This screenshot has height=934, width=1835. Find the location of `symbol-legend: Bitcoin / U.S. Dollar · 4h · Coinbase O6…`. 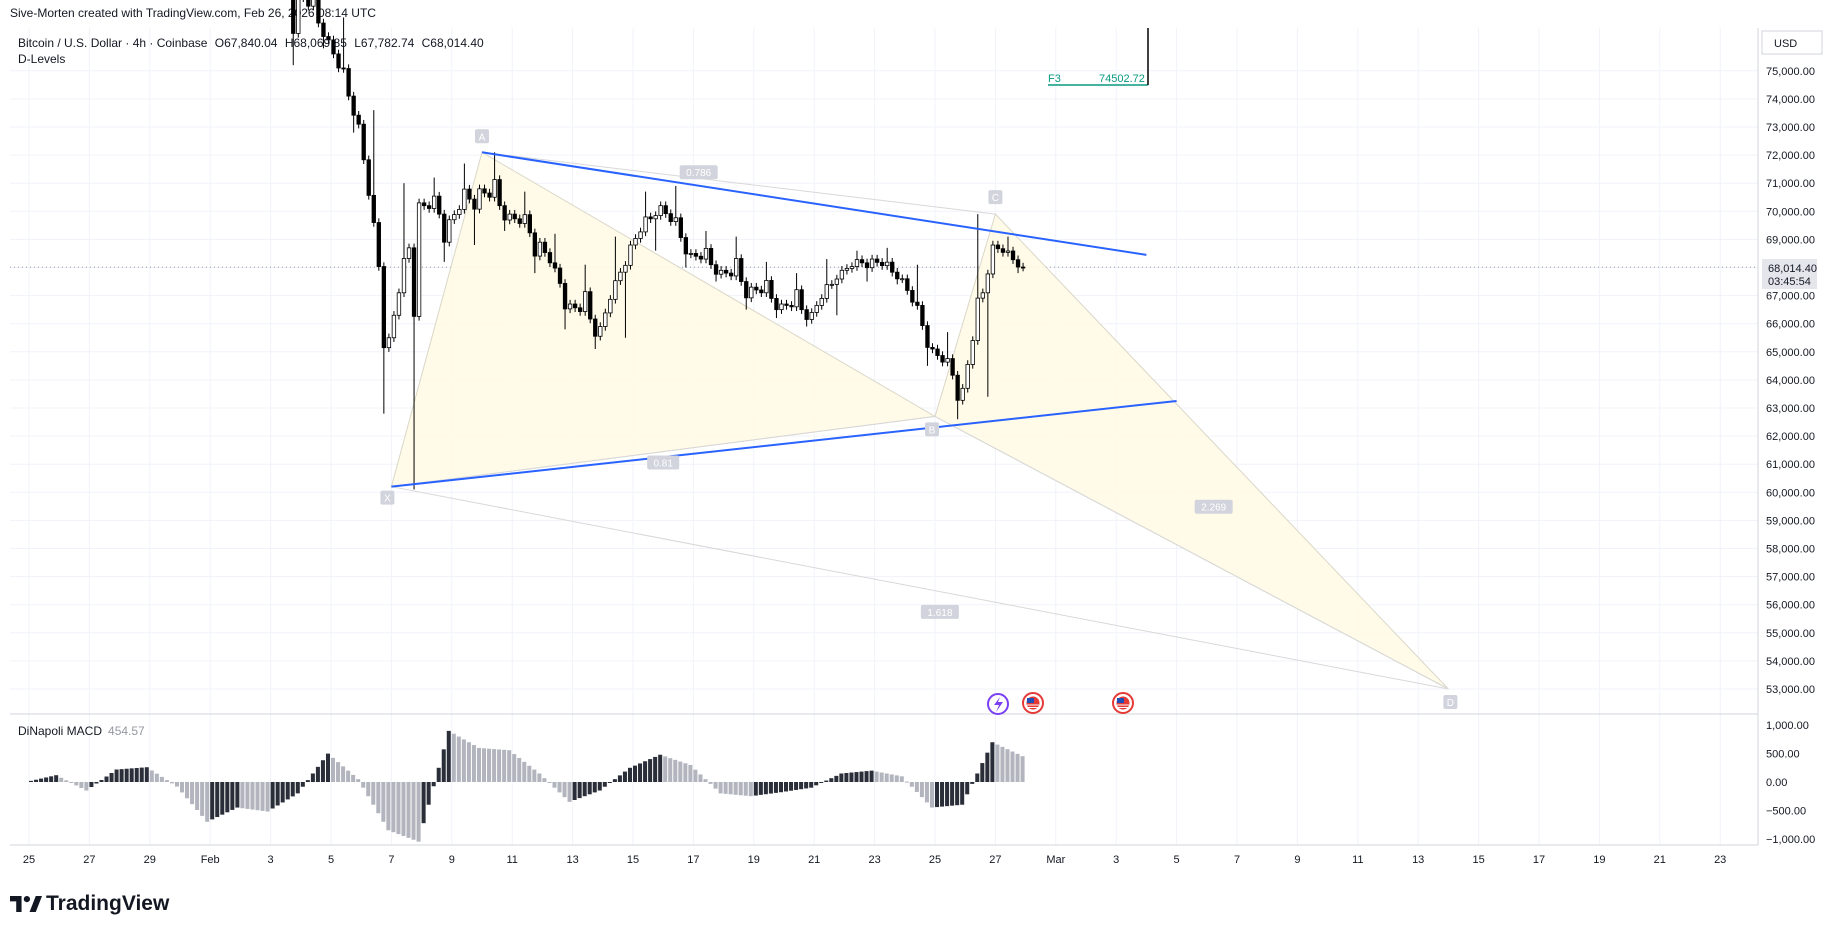

symbol-legend: Bitcoin / U.S. Dollar · 4h · Coinbase O6… is located at coordinates (253, 51).